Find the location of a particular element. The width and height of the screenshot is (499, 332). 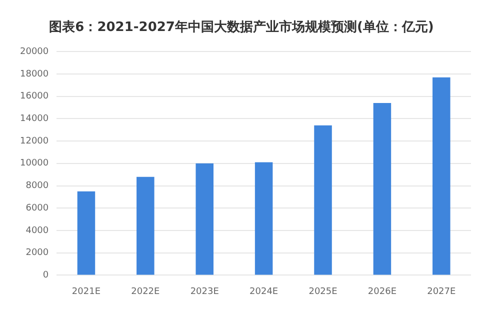

y-tick-label: 14000 is located at coordinates (34, 119).